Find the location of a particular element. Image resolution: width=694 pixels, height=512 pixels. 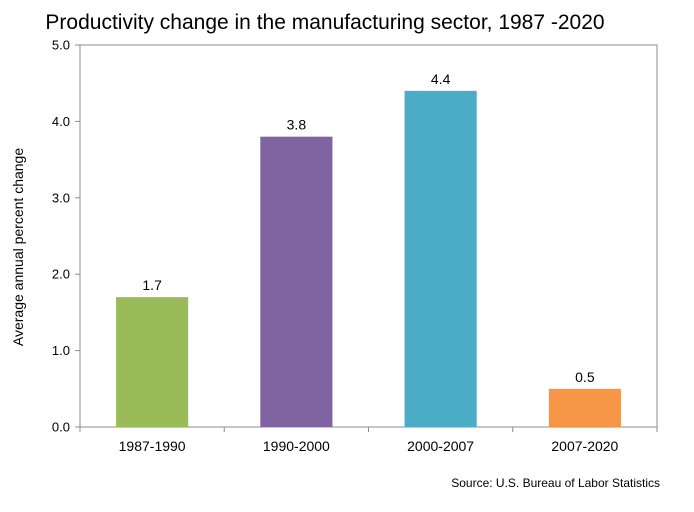

y-tick-label: 0.0 is located at coordinates (61, 427).